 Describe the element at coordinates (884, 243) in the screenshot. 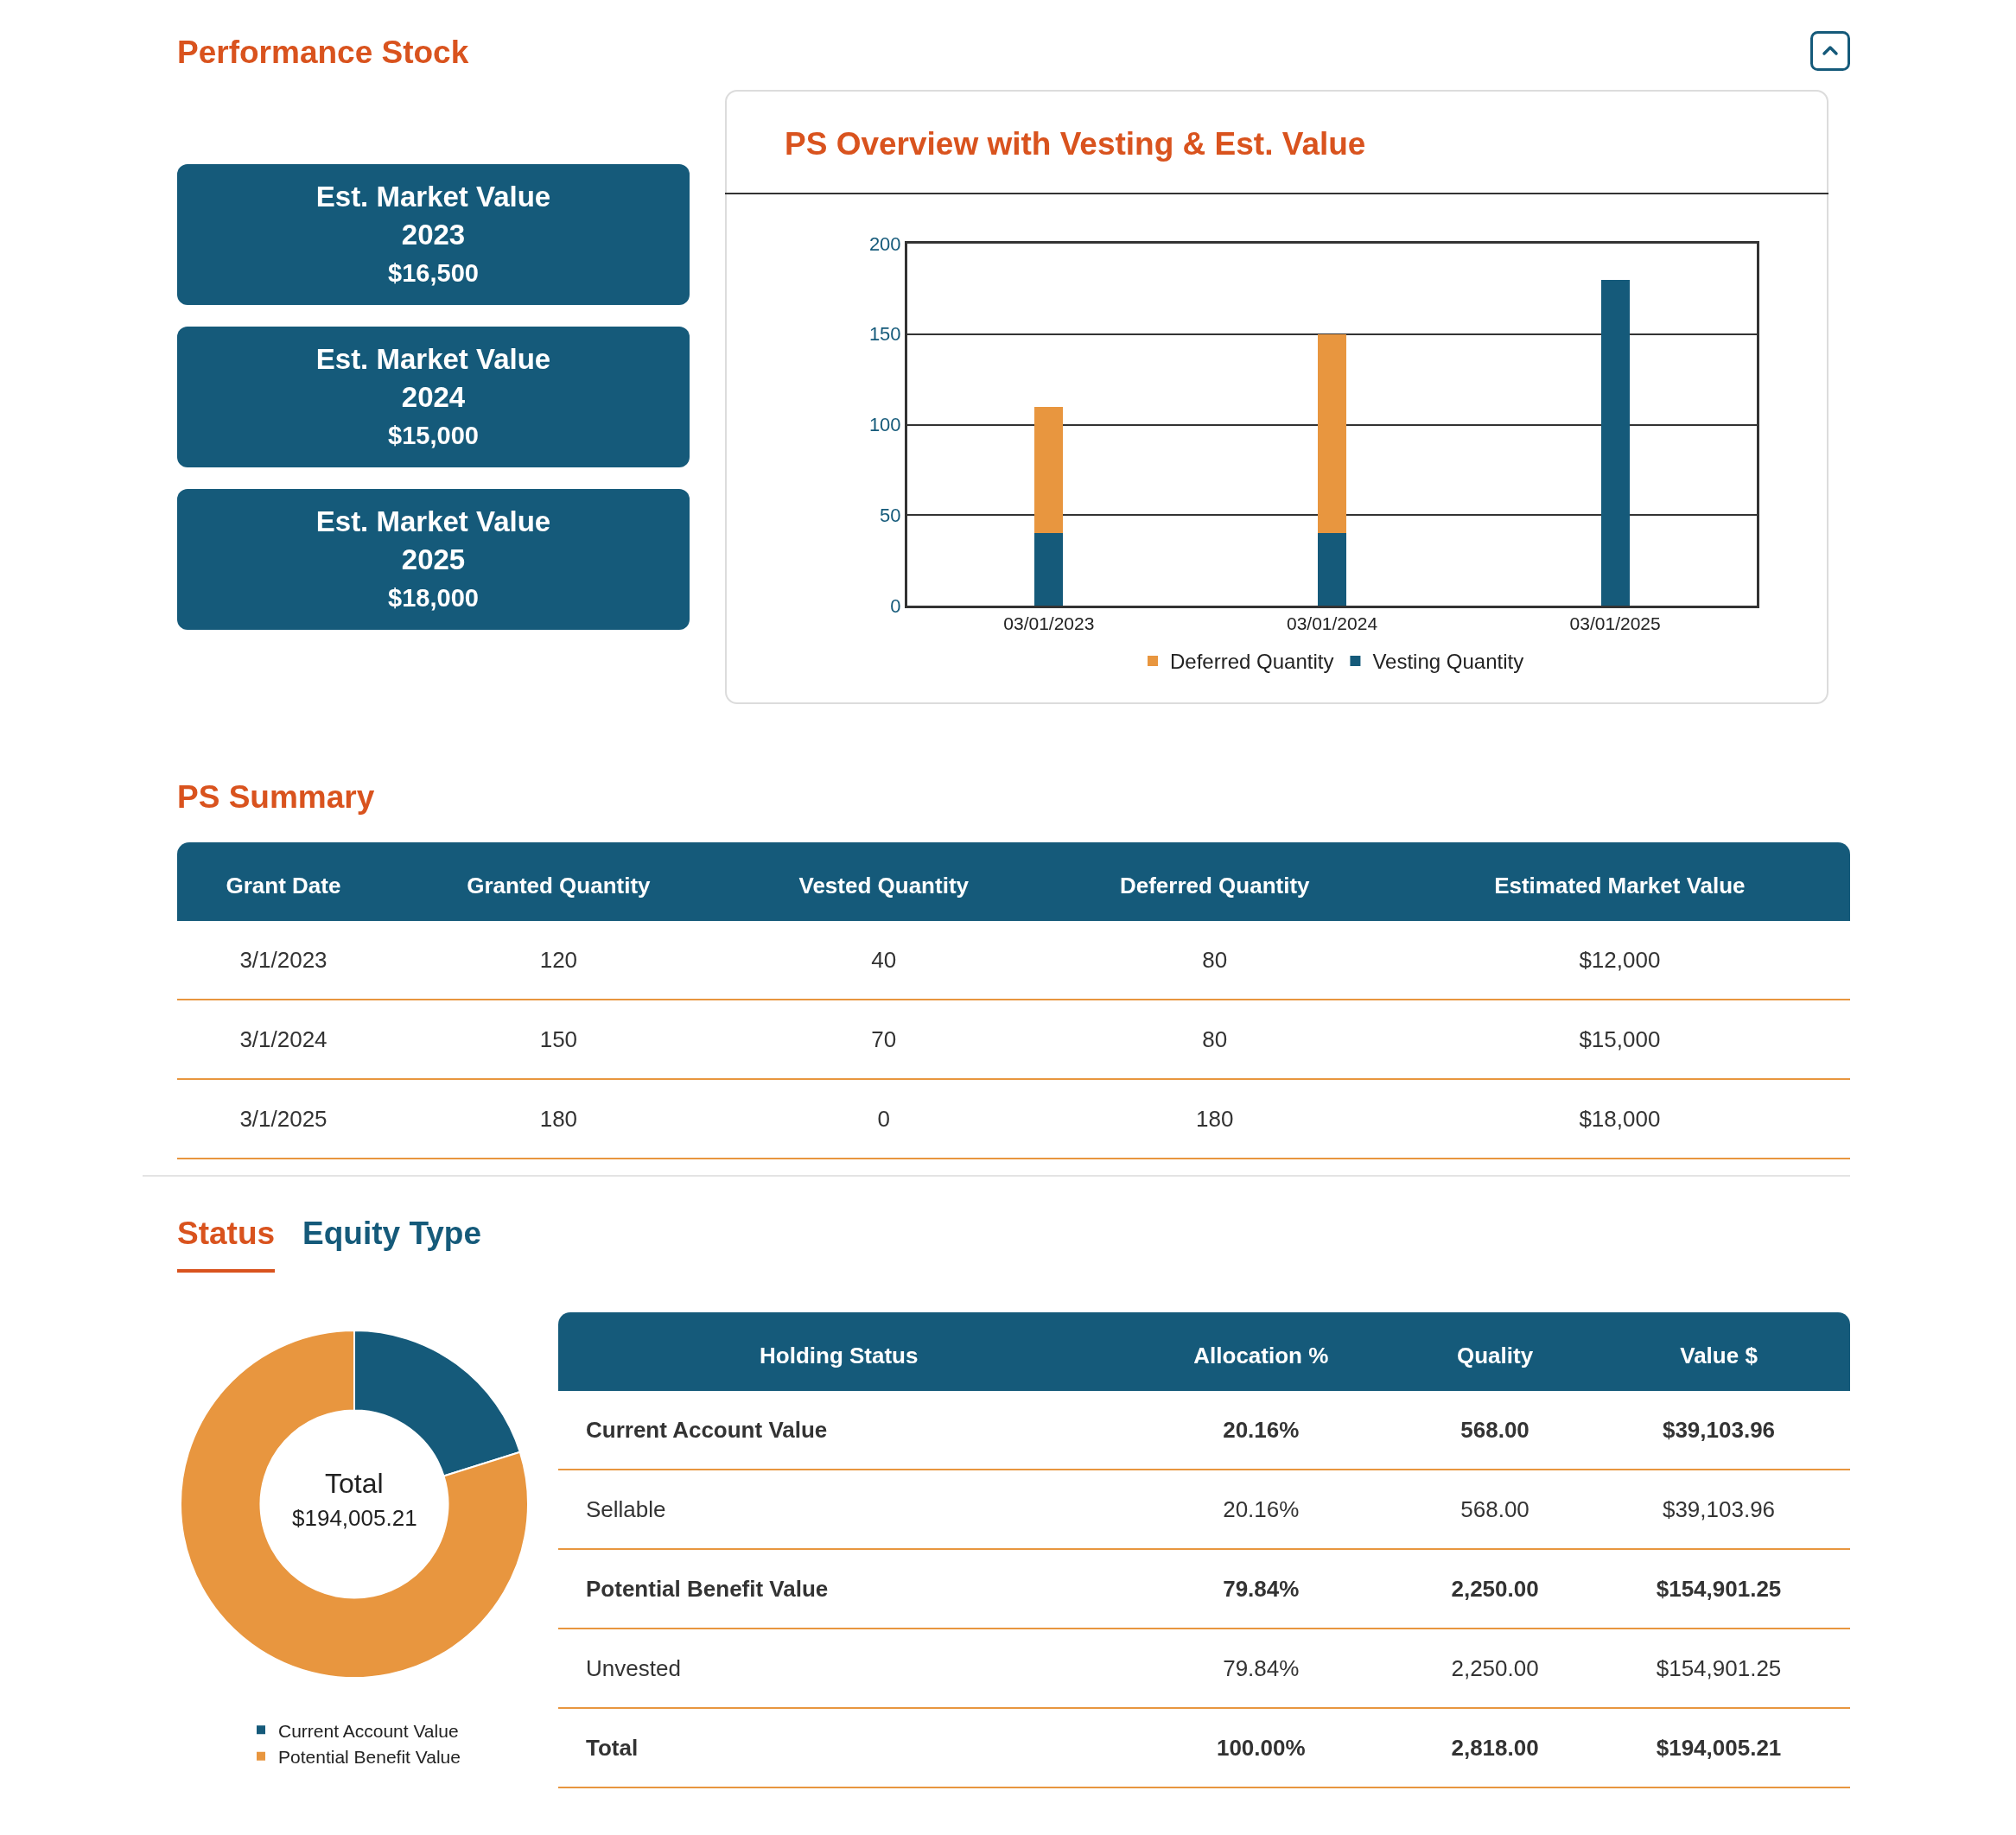

I see `y-tick-label: 200` at that location.